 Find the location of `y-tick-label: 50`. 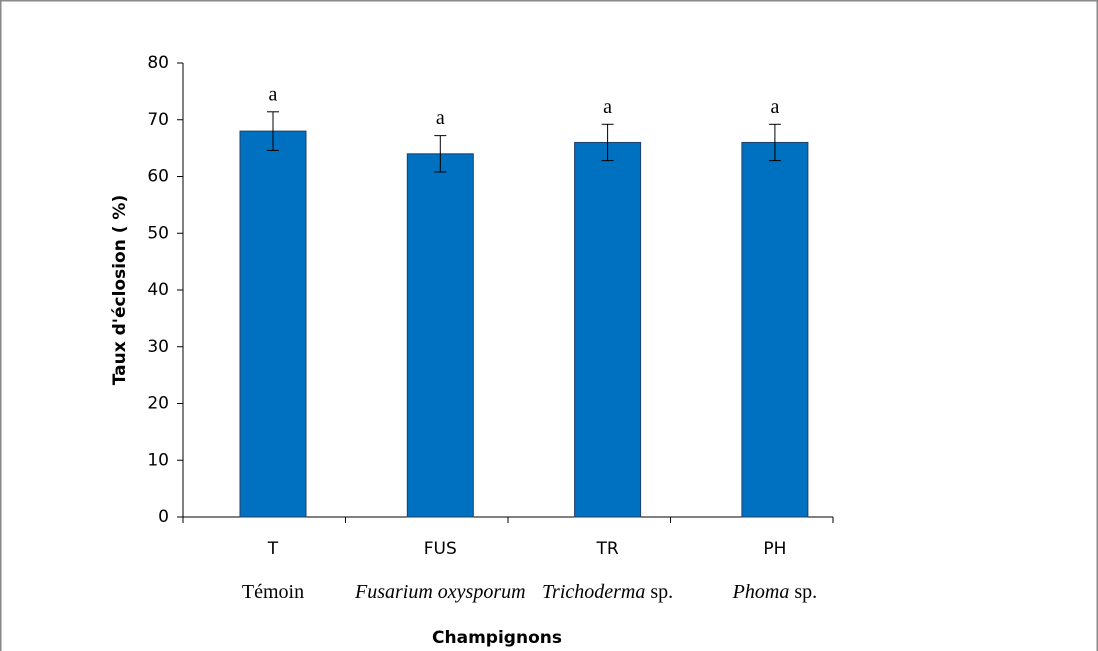

y-tick-label: 50 is located at coordinates (158, 233).